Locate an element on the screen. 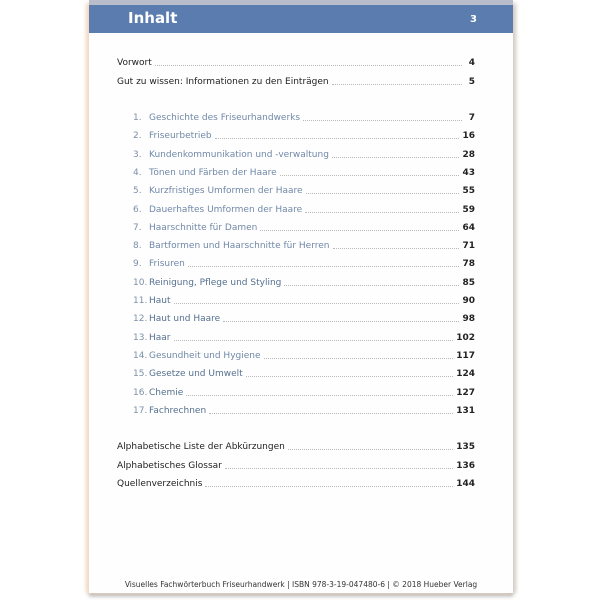 The image size is (600, 600). chapter-number: 6. is located at coordinates (137, 209).